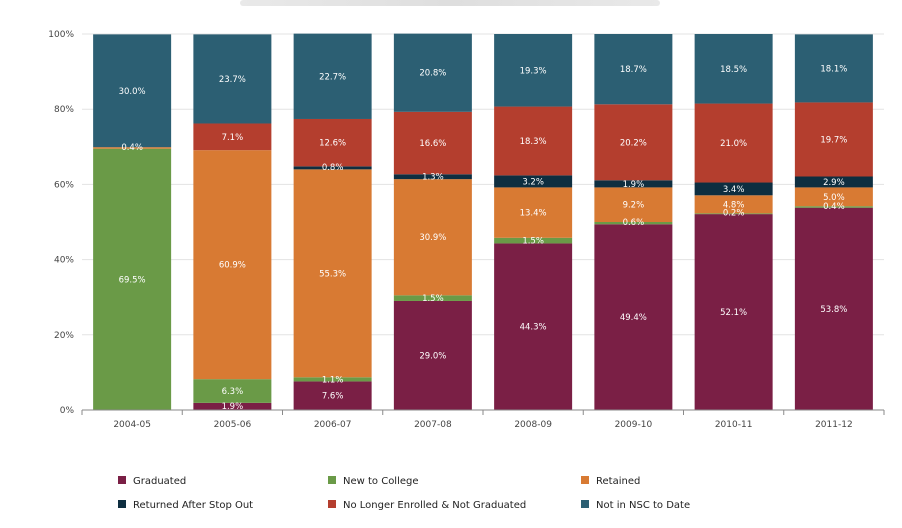 Image resolution: width=902 pixels, height=528 pixels. Describe the element at coordinates (64, 336) in the screenshot. I see `y-tick-label: 20%` at that location.